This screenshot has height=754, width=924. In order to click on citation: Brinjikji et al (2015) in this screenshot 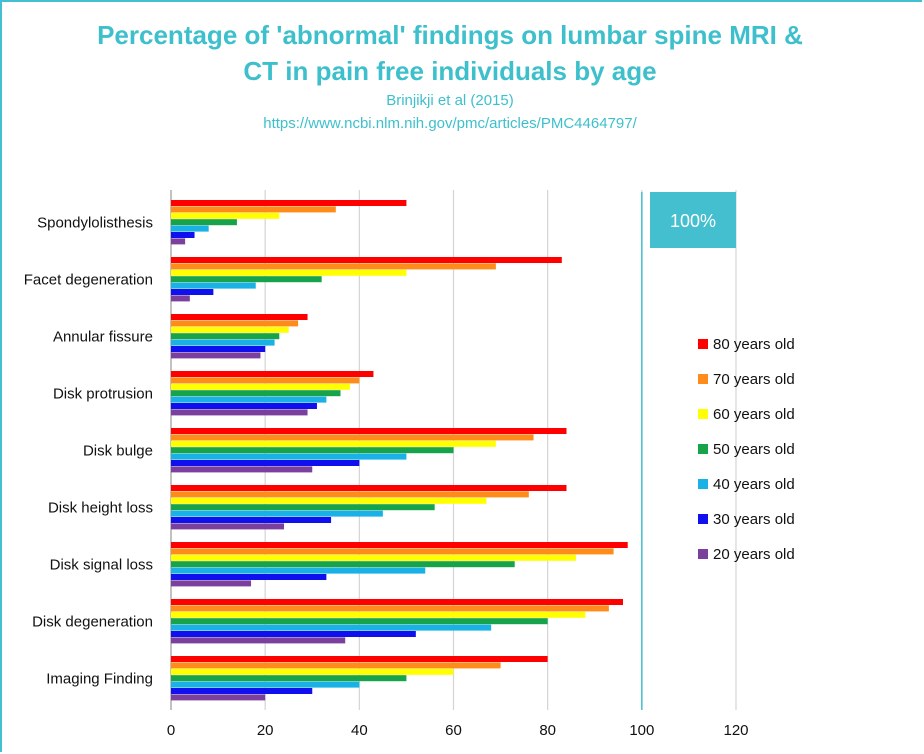, I will do `click(450, 100)`.